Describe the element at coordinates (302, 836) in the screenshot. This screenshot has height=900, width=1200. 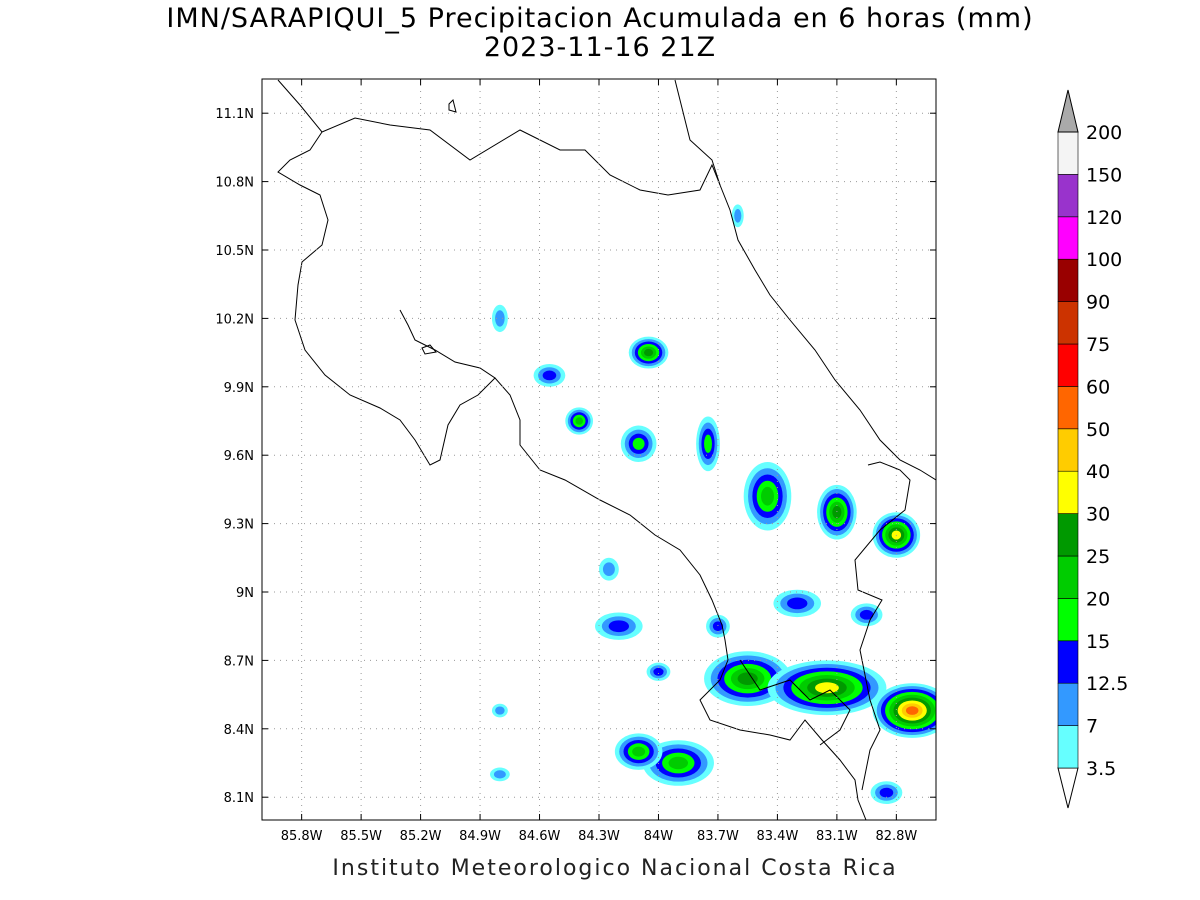
I see `x-tick-label: 85.8W` at that location.